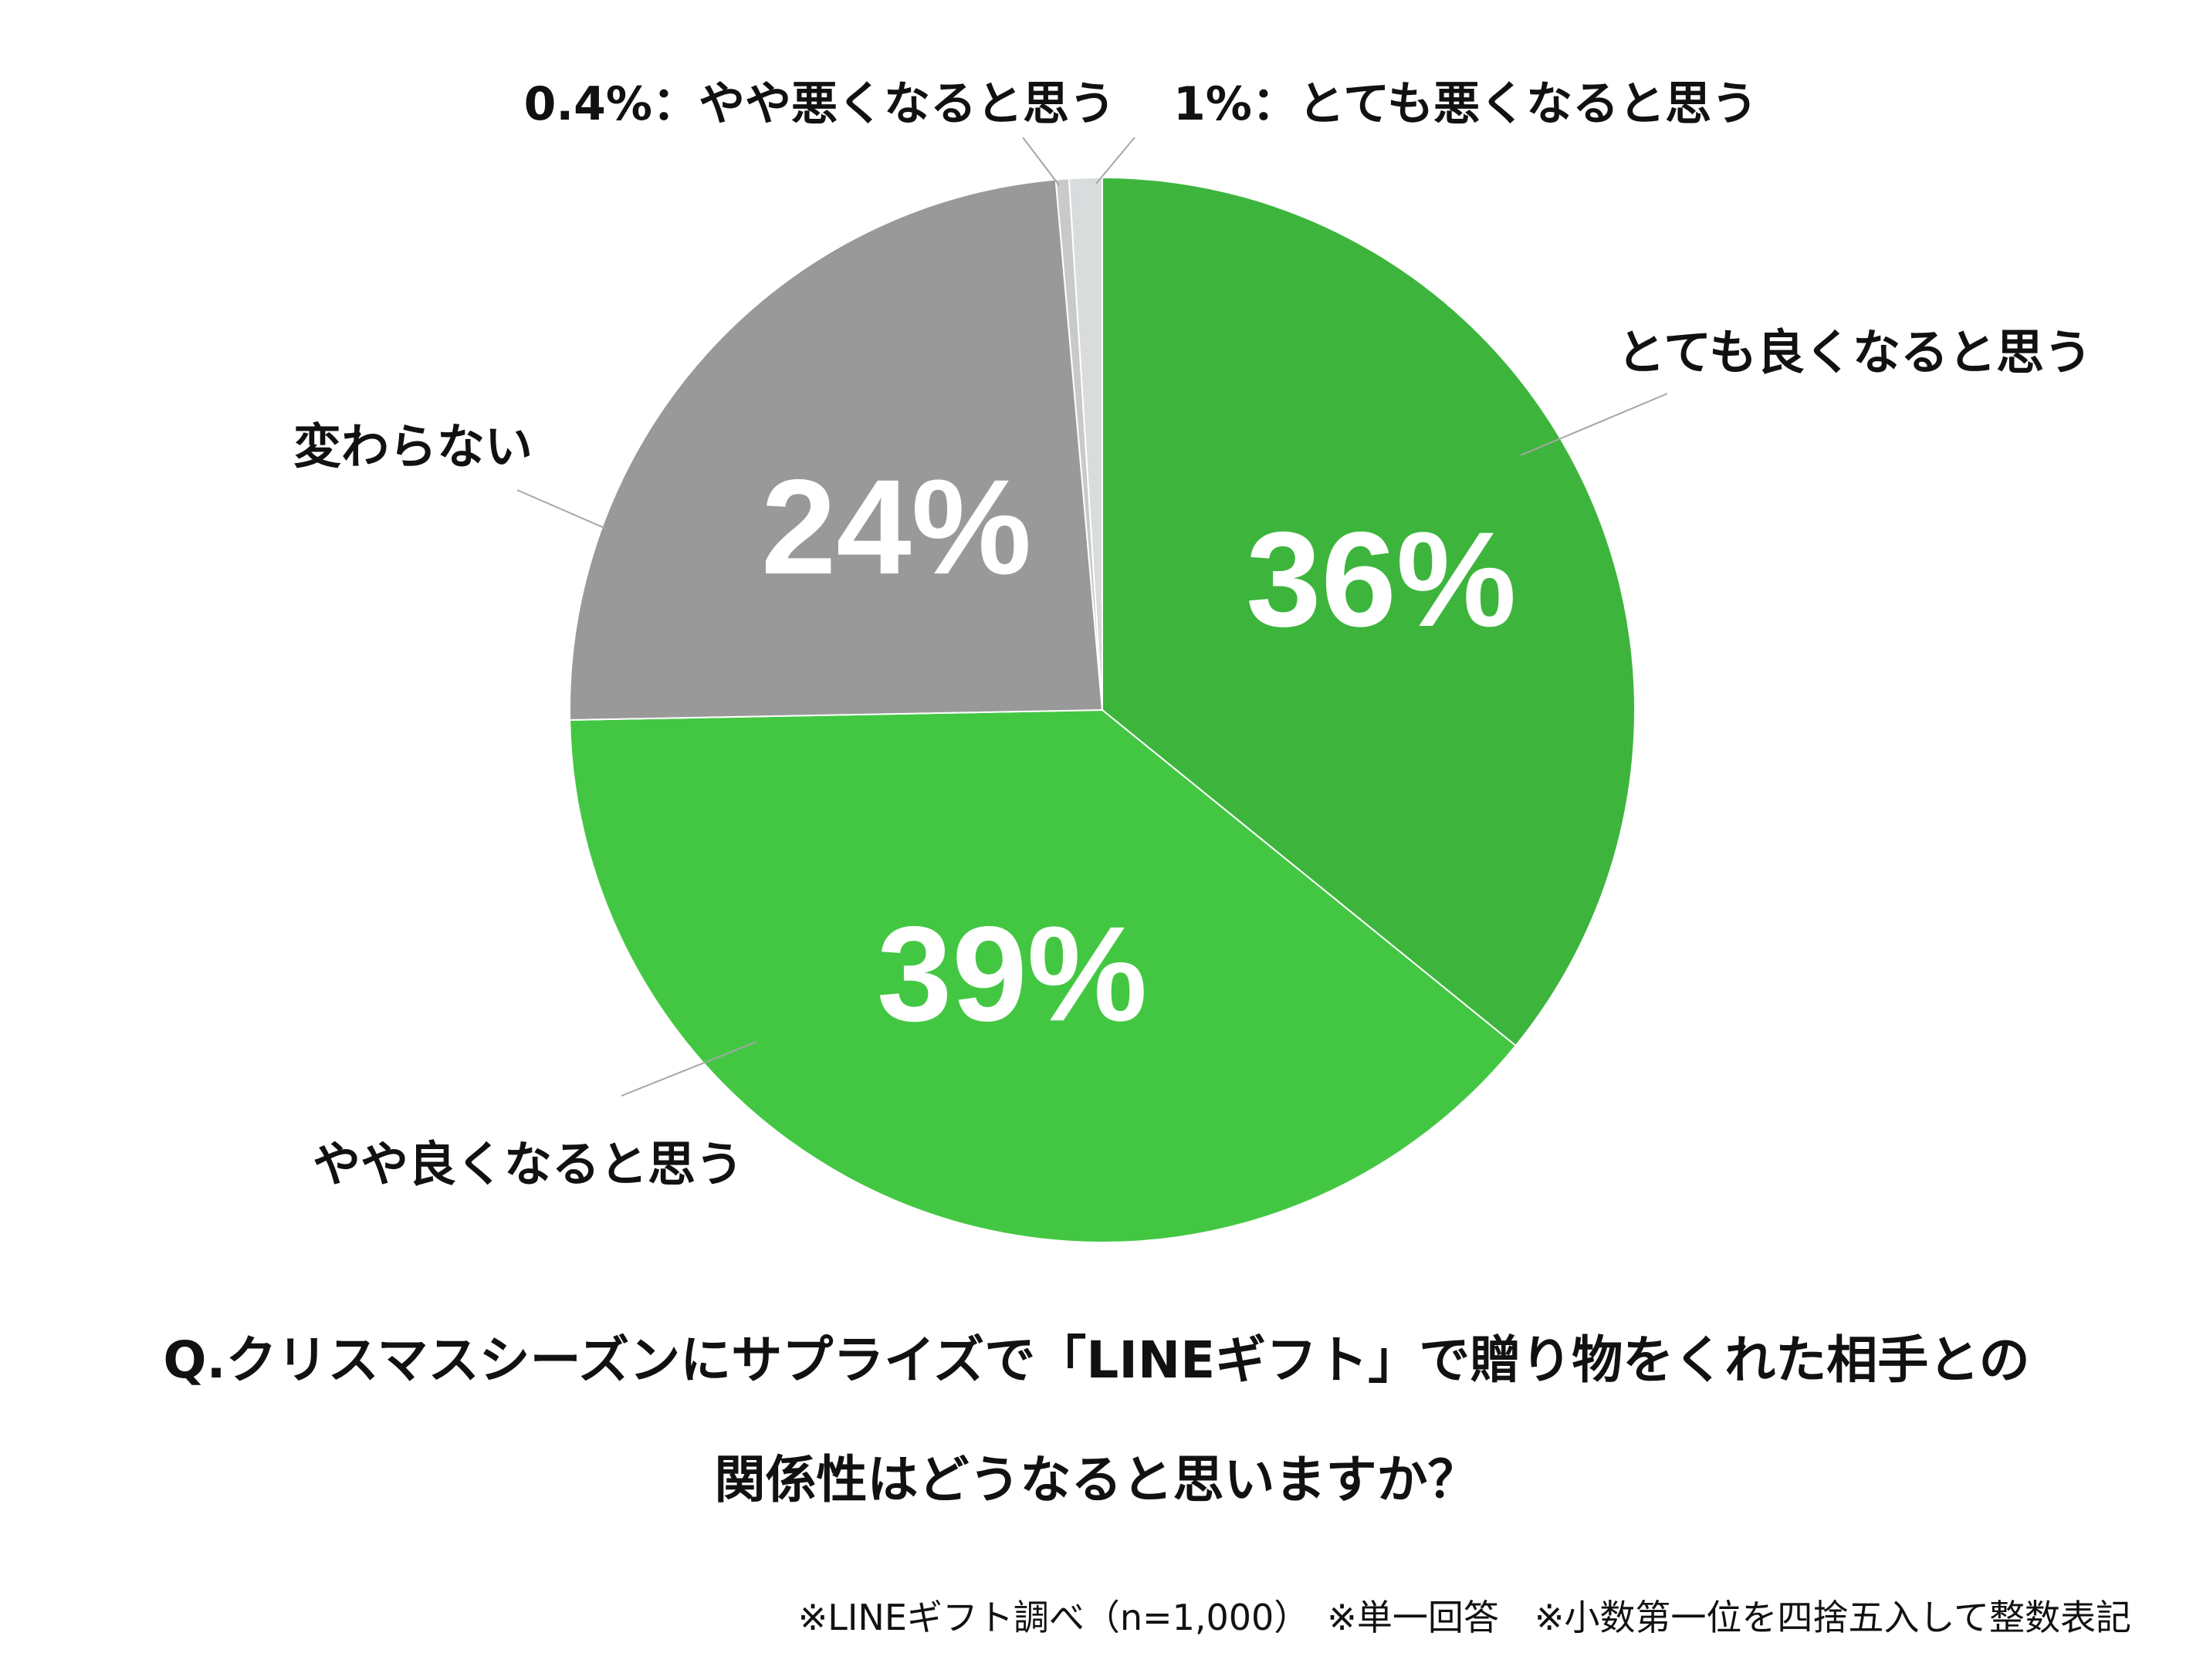 This screenshot has width=2193, height=1680. What do you see at coordinates (1096, 1360) in the screenshot?
I see `question-line-1: Q.クリスマスシーズンにサプライズで「LINEギフト」で贈り物をくれた相手との` at bounding box center [1096, 1360].